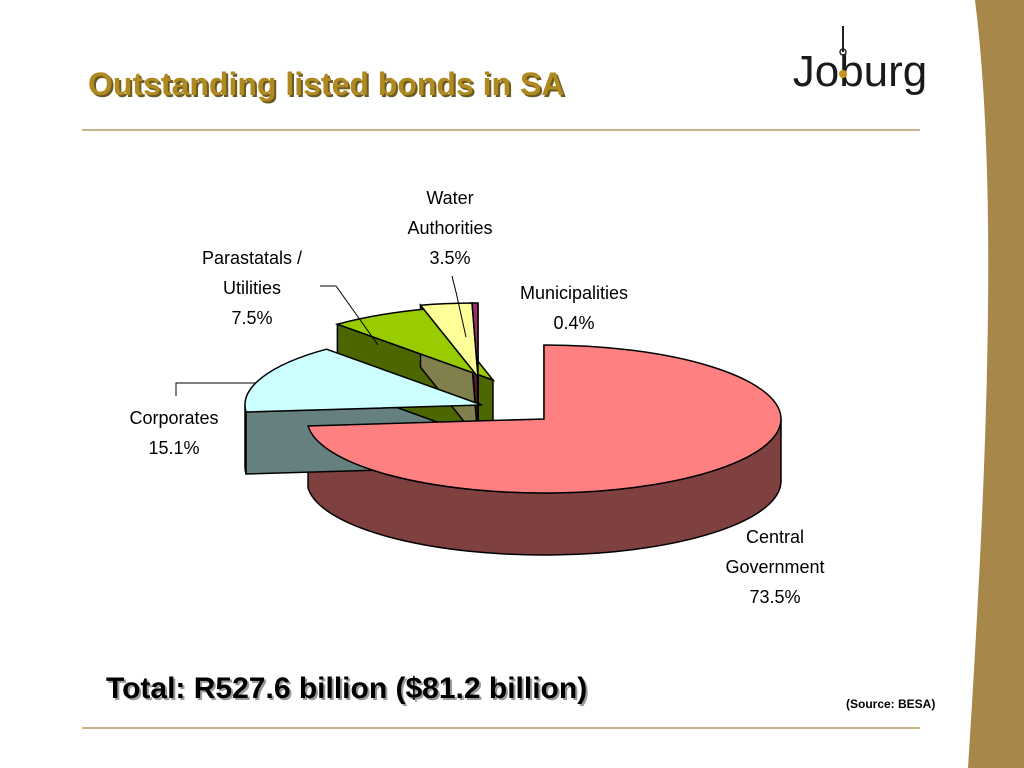 This screenshot has width=1024, height=768. What do you see at coordinates (501, 728) in the screenshot?
I see `footer-divider` at bounding box center [501, 728].